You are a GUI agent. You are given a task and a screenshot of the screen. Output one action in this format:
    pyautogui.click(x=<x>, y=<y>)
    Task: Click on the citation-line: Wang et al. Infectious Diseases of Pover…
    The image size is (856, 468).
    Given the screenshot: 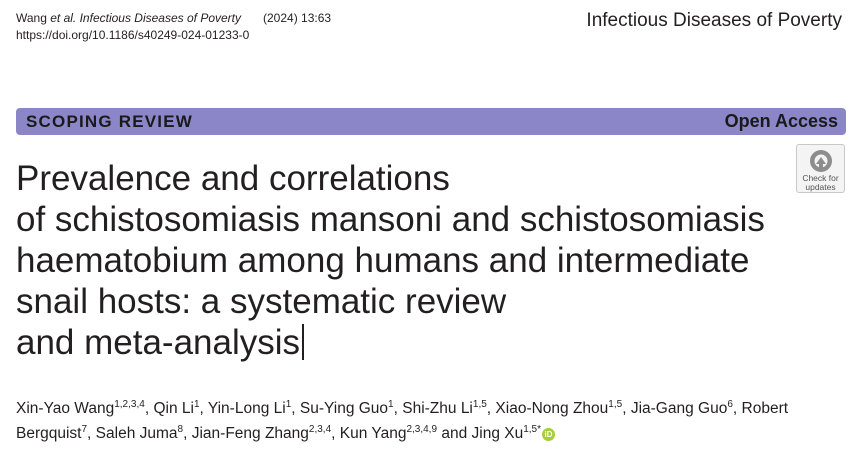 What is the action you would take?
    pyautogui.click(x=173, y=18)
    